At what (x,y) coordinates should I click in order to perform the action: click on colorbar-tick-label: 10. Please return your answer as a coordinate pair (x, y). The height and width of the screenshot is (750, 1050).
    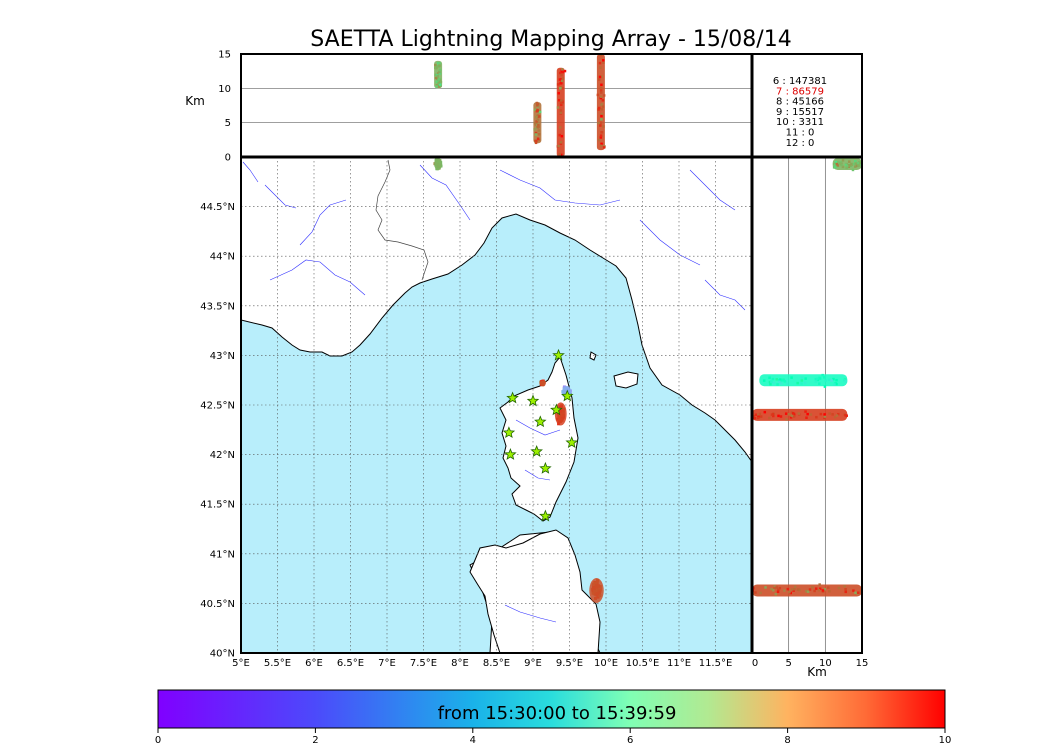
    Looking at the image, I should click on (945, 740).